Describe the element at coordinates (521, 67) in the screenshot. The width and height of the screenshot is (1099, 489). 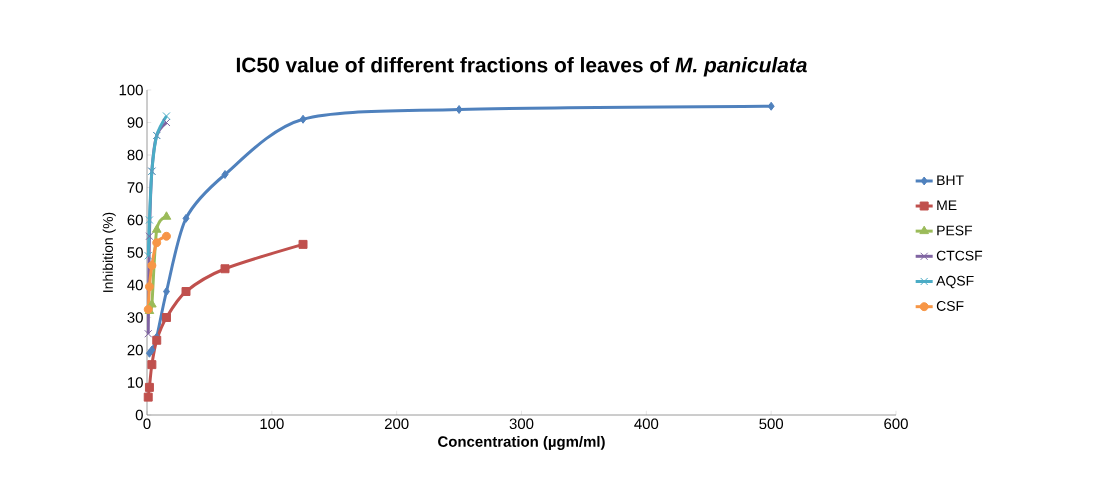
I see `chart-title: IC50 value of different fractions of leaves of M. paniculata` at that location.